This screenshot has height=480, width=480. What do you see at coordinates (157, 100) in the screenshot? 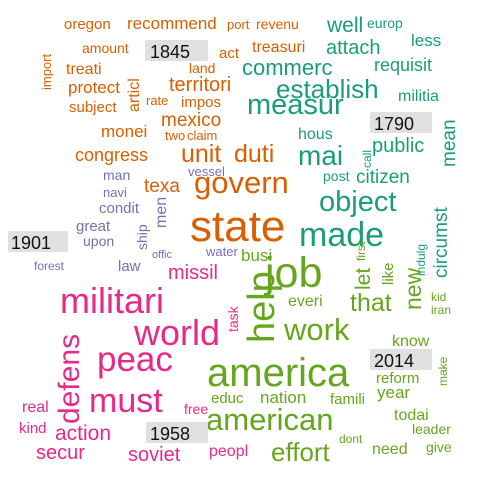
I see `word-rate: rate` at bounding box center [157, 100].